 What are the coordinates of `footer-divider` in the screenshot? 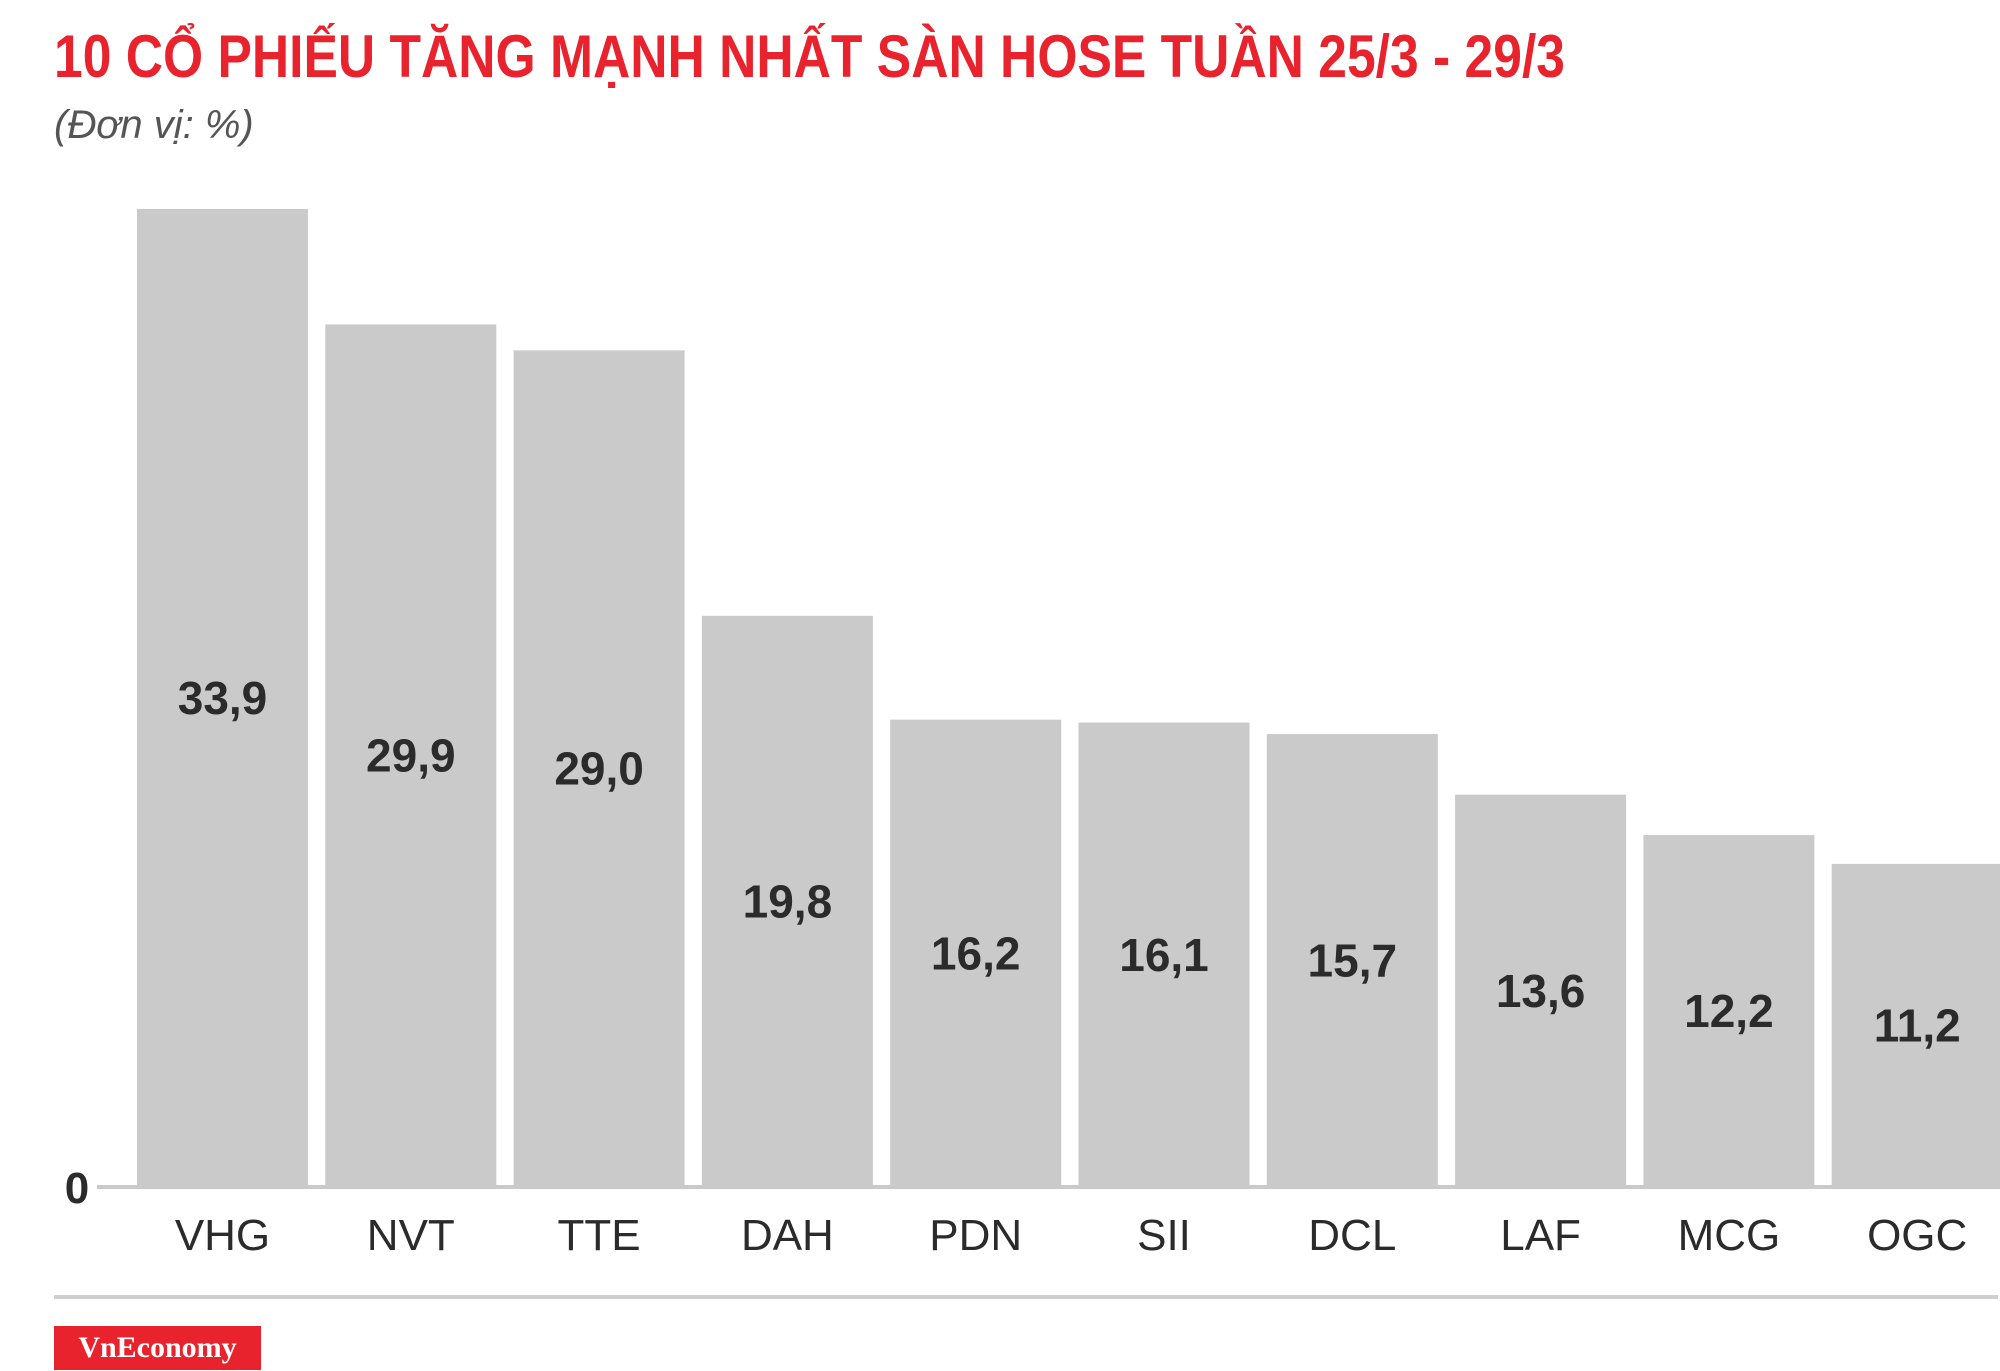 It's located at (1026, 1297).